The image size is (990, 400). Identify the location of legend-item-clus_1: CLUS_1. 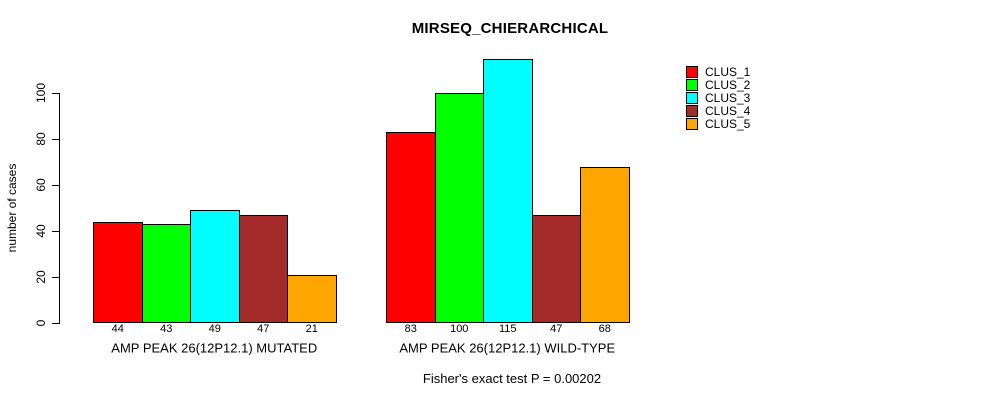
(718, 71).